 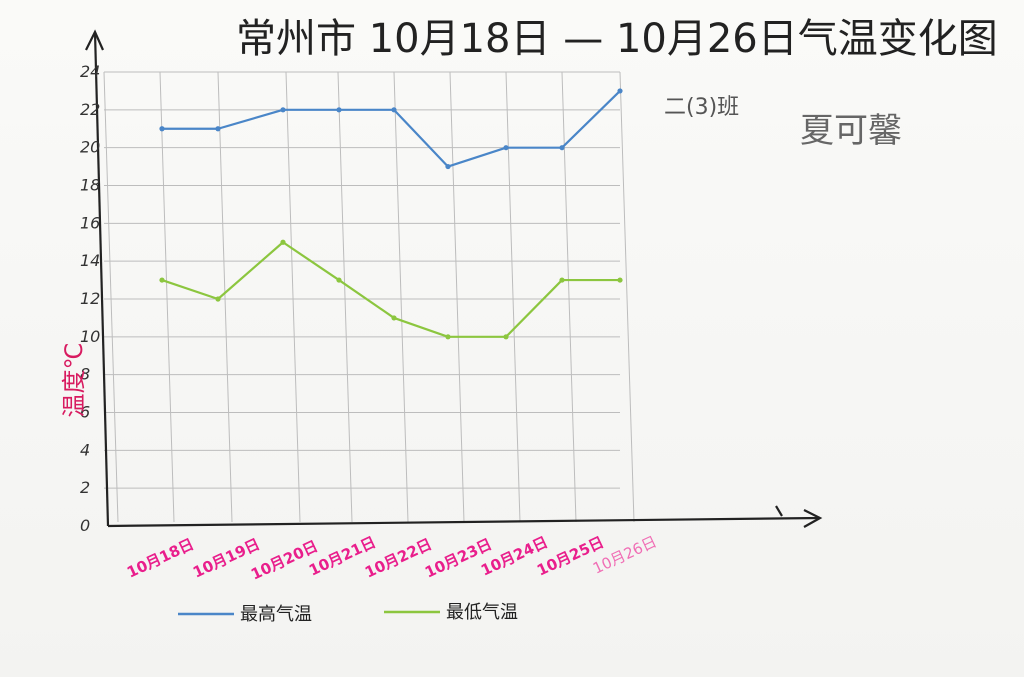 I want to click on y-tick-label: 4, so click(x=85, y=449).